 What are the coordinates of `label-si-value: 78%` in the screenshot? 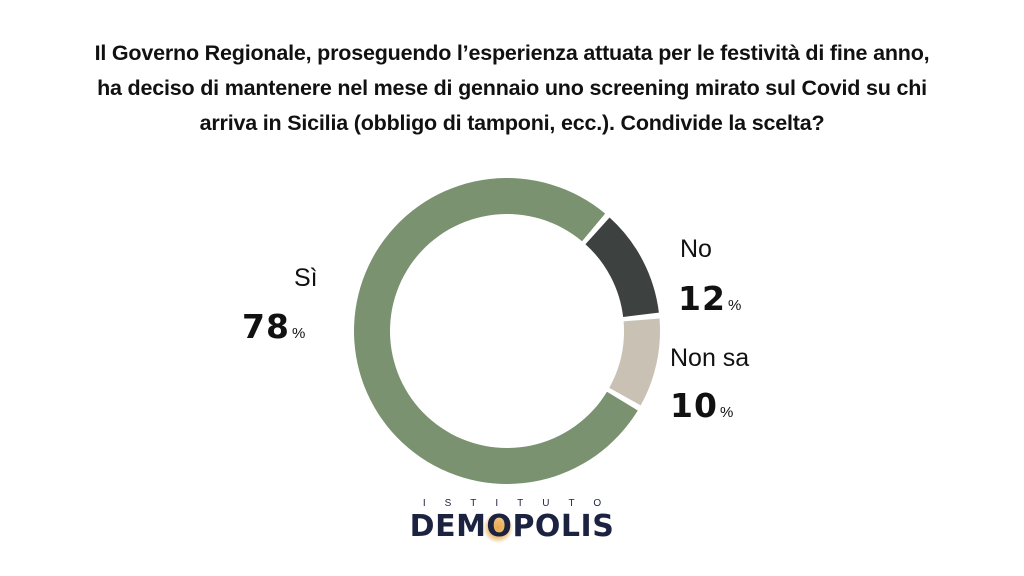 It's located at (273, 326).